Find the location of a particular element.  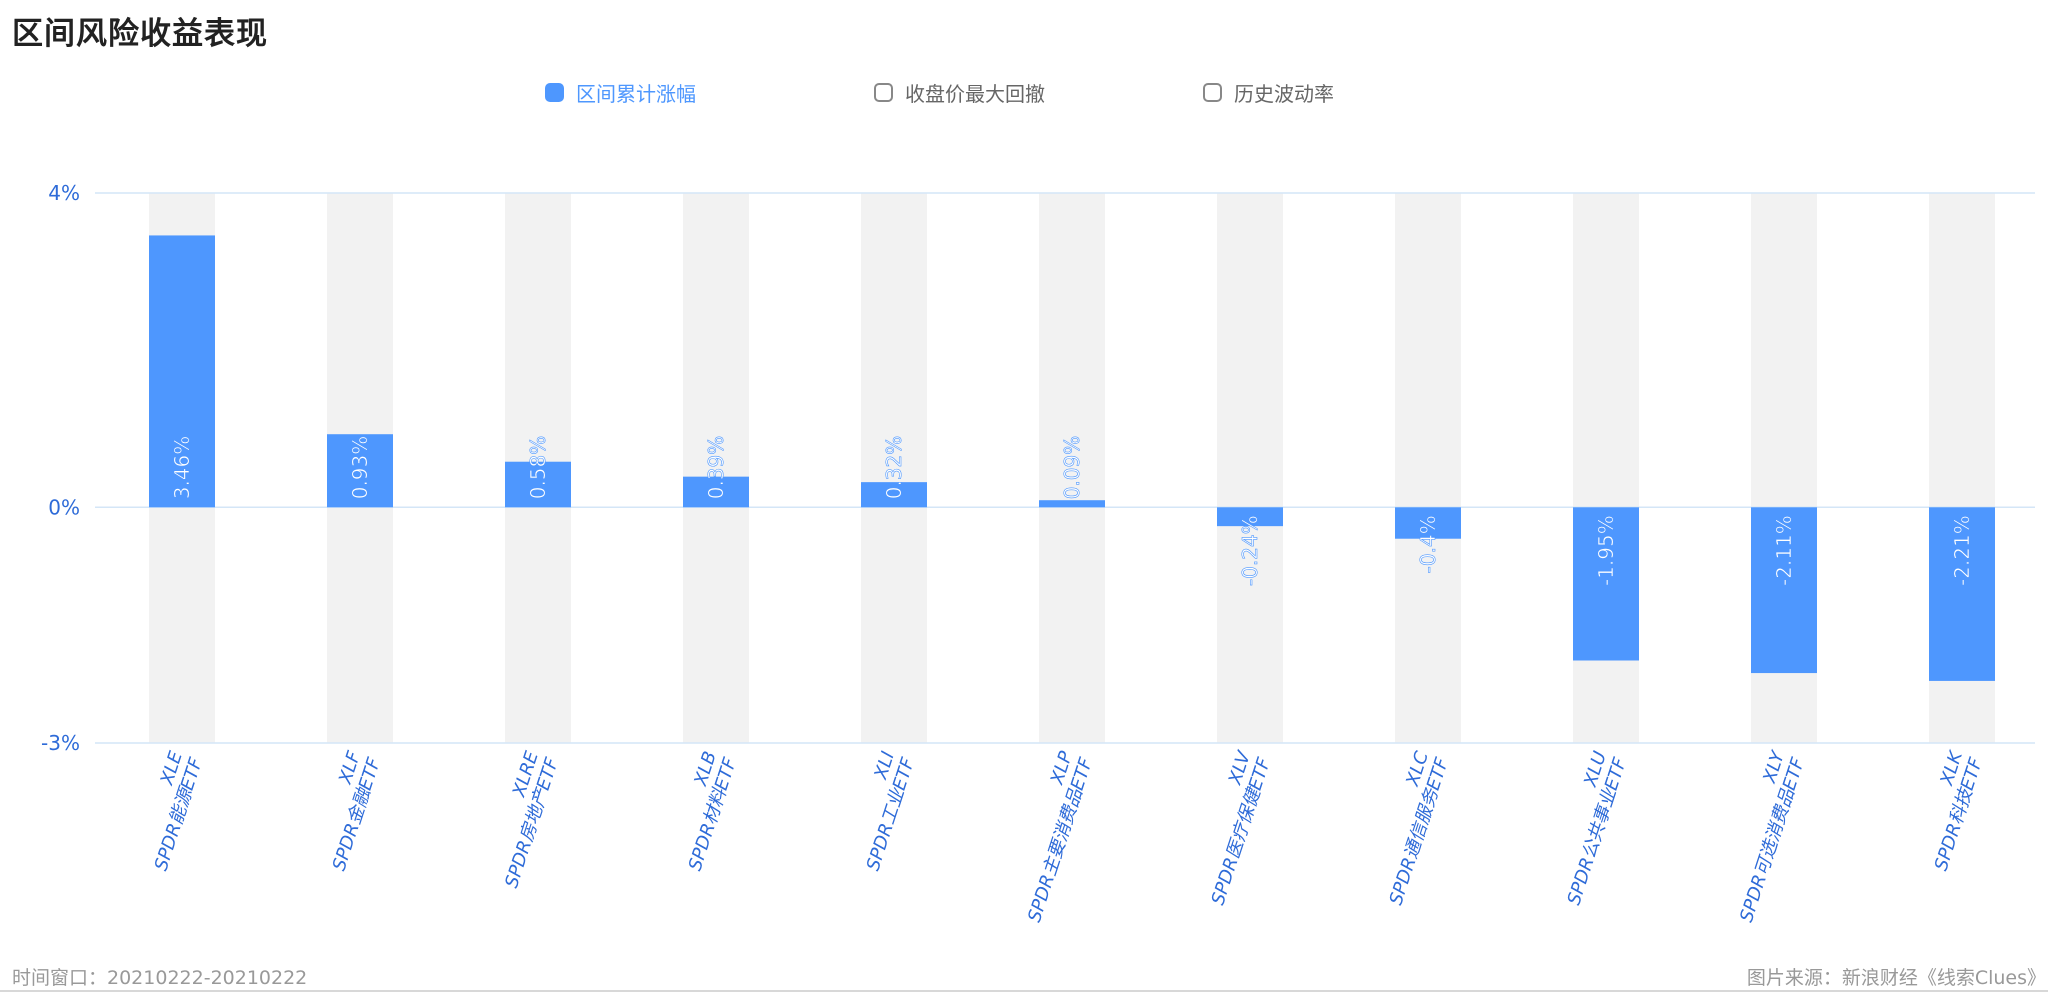

time-window-note: 时间窗口：20210222-20210222 is located at coordinates (160, 978).